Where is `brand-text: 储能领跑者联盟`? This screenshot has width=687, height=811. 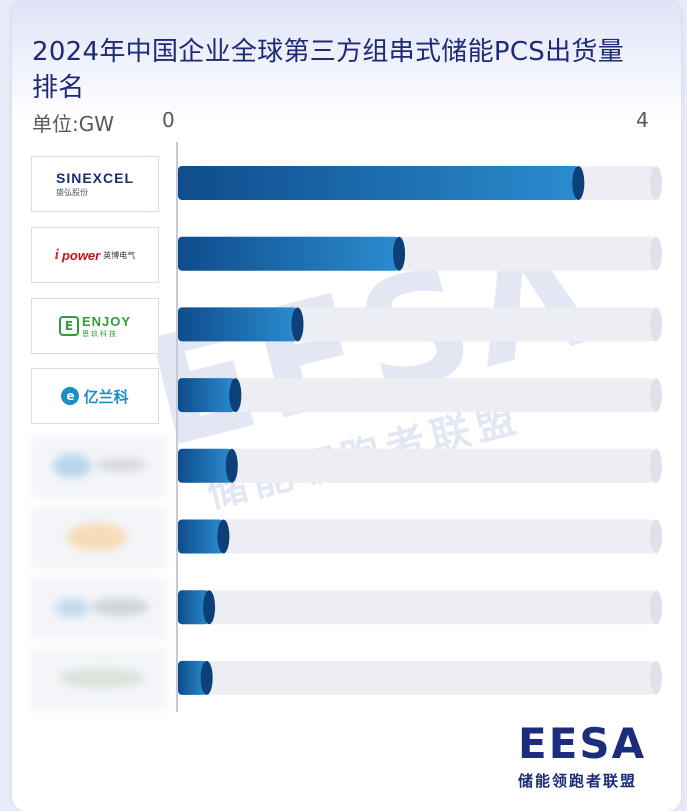 brand-text: 储能领跑者联盟 is located at coordinates (578, 781).